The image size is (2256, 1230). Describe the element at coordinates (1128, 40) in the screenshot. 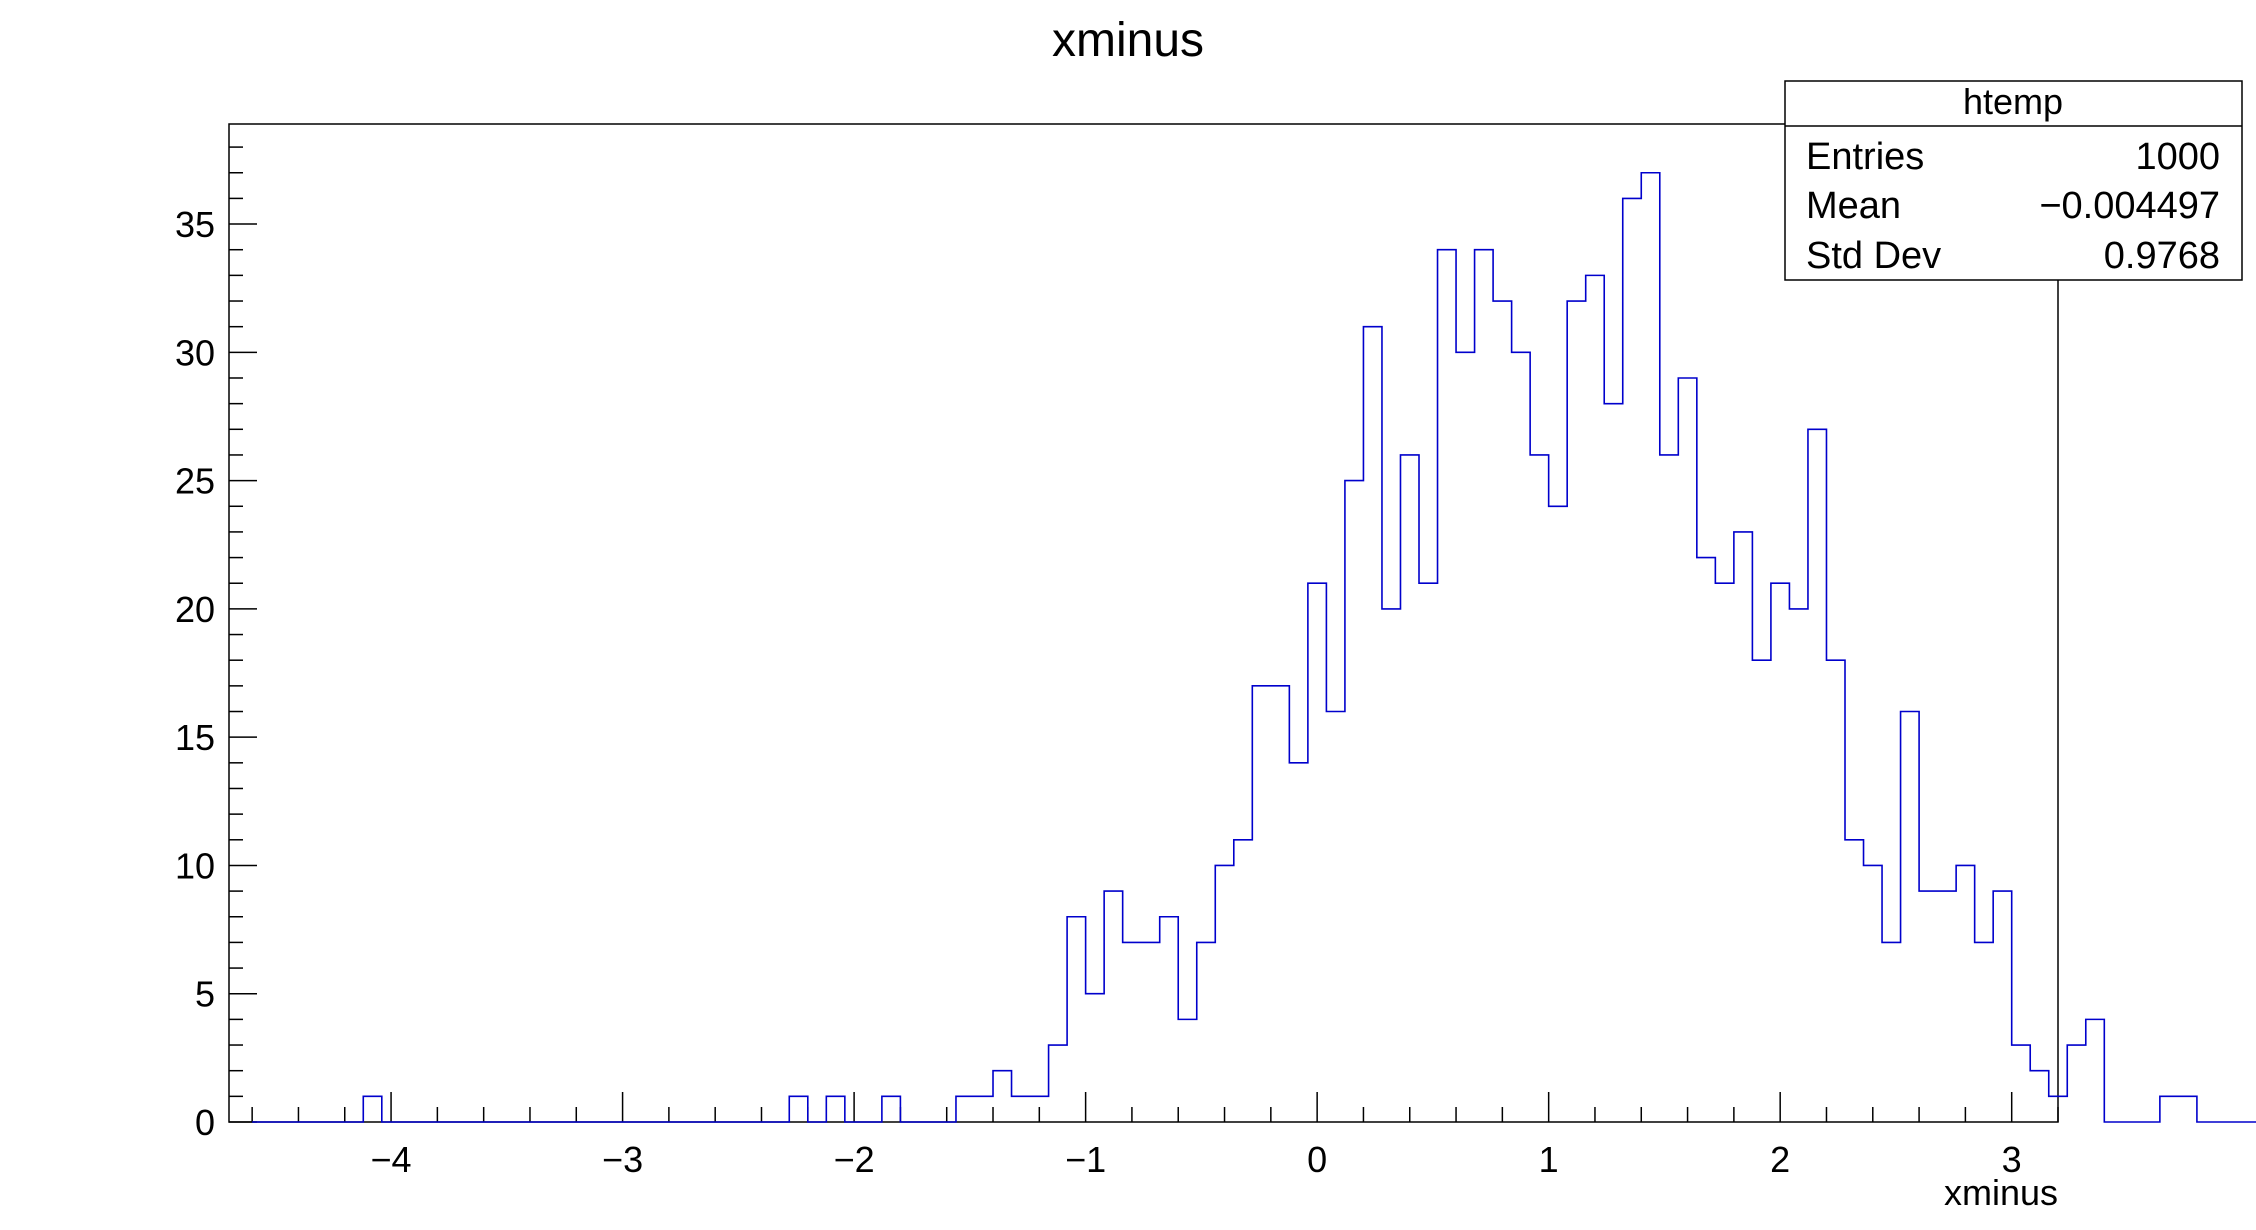

I see `chart-title: xminus` at that location.